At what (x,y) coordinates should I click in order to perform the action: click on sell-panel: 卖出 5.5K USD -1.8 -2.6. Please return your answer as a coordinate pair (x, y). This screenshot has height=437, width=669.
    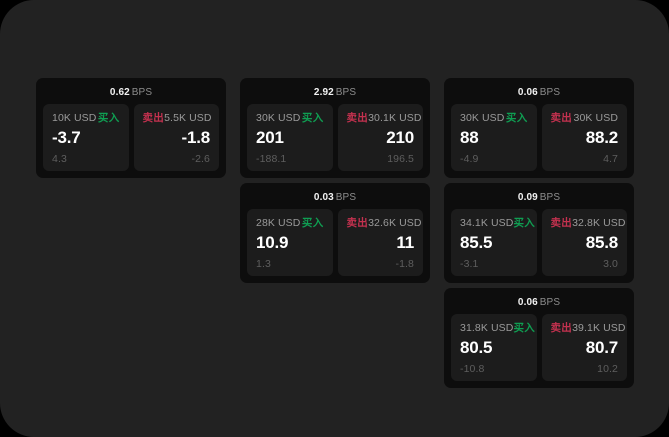
    Looking at the image, I should click on (176, 137).